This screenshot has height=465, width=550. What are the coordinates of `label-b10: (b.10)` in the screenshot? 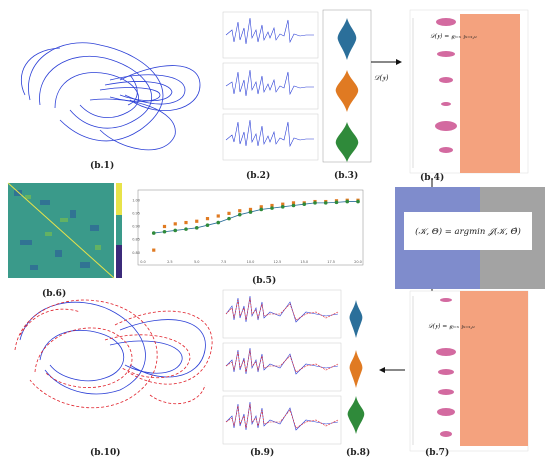 It's located at (105, 452).